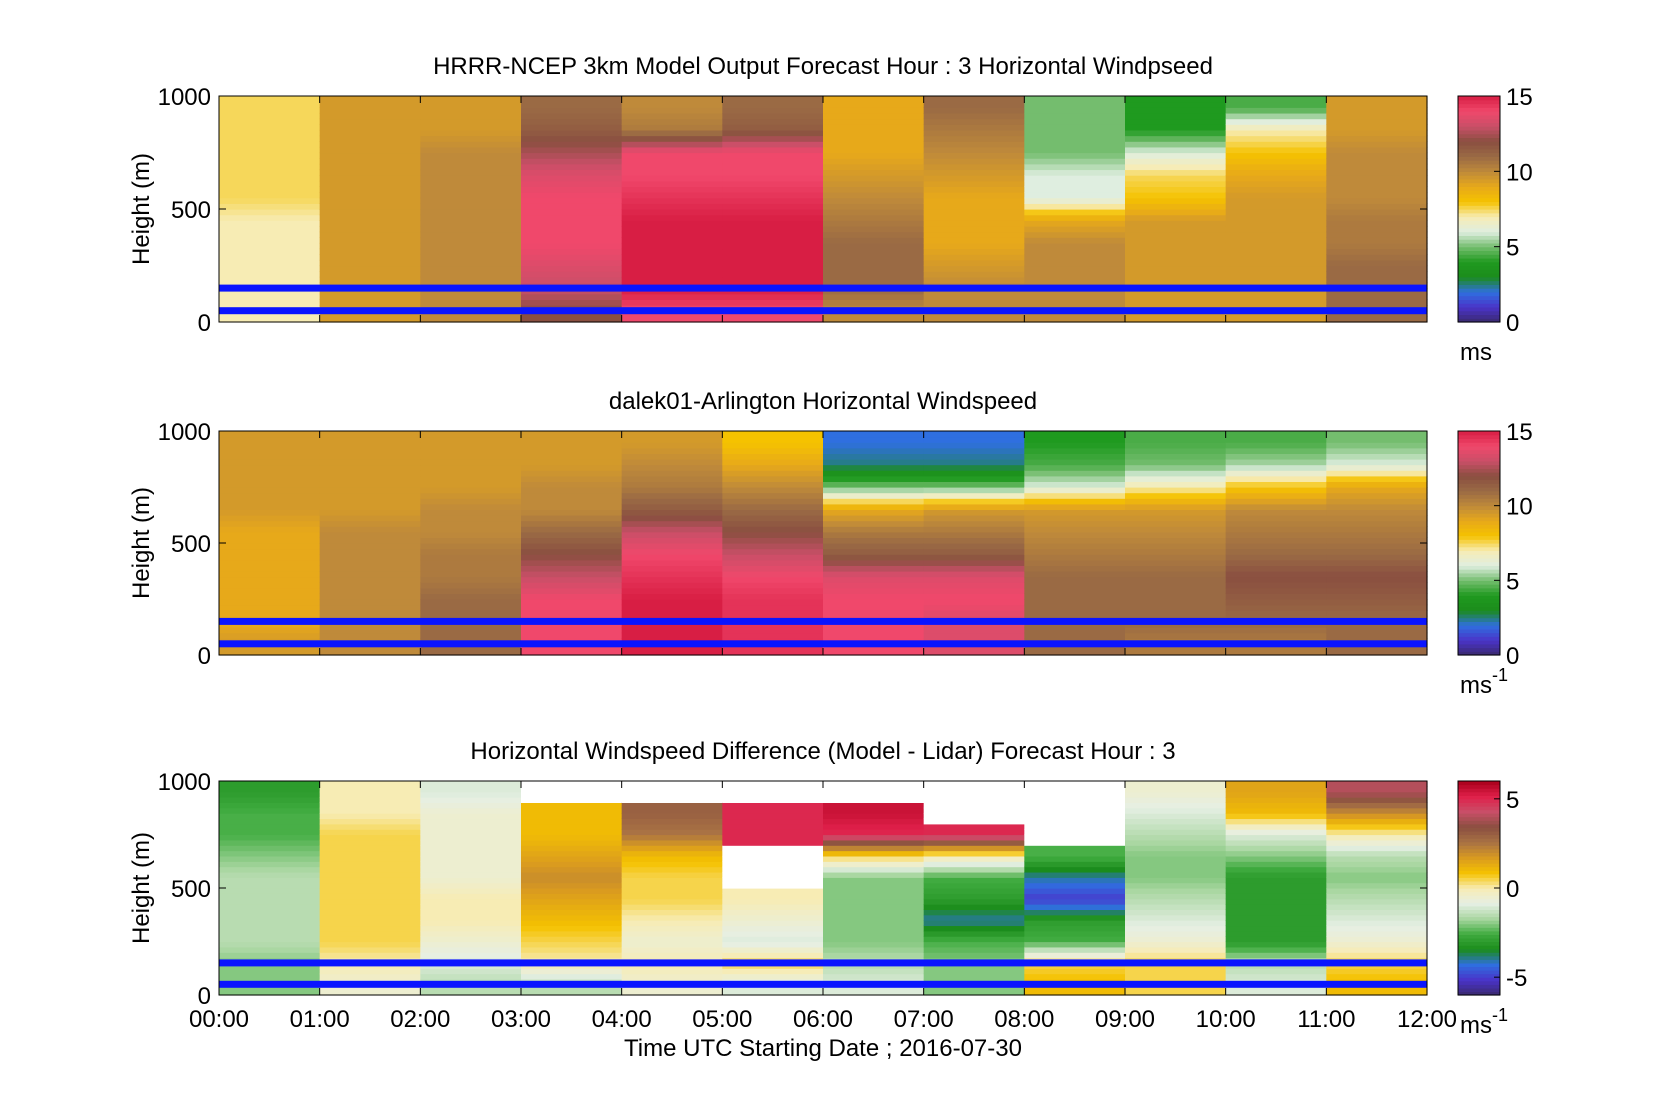 The image size is (1680, 1102). I want to click on unit-exponent: -1, so click(1500, 1015).